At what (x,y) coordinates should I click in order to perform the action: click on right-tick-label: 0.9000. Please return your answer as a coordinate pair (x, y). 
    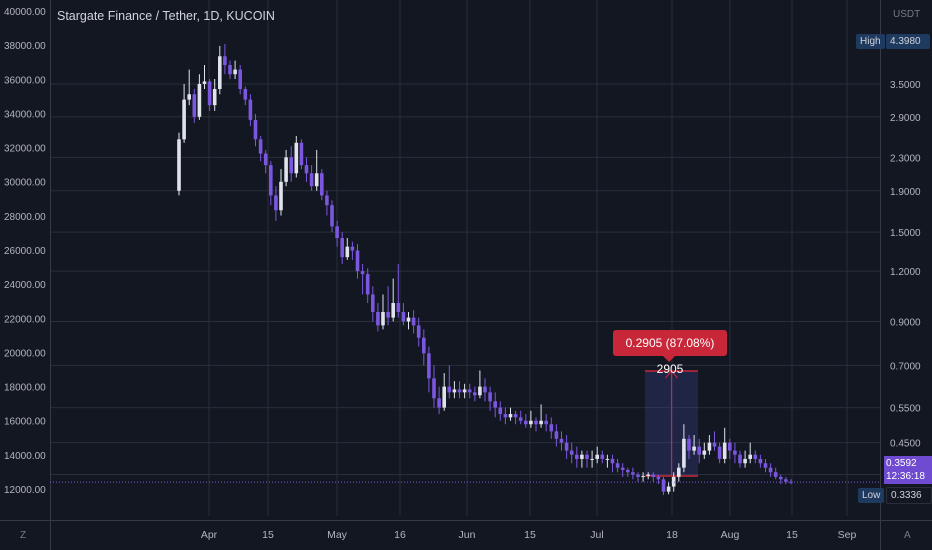
    Looking at the image, I should click on (905, 322).